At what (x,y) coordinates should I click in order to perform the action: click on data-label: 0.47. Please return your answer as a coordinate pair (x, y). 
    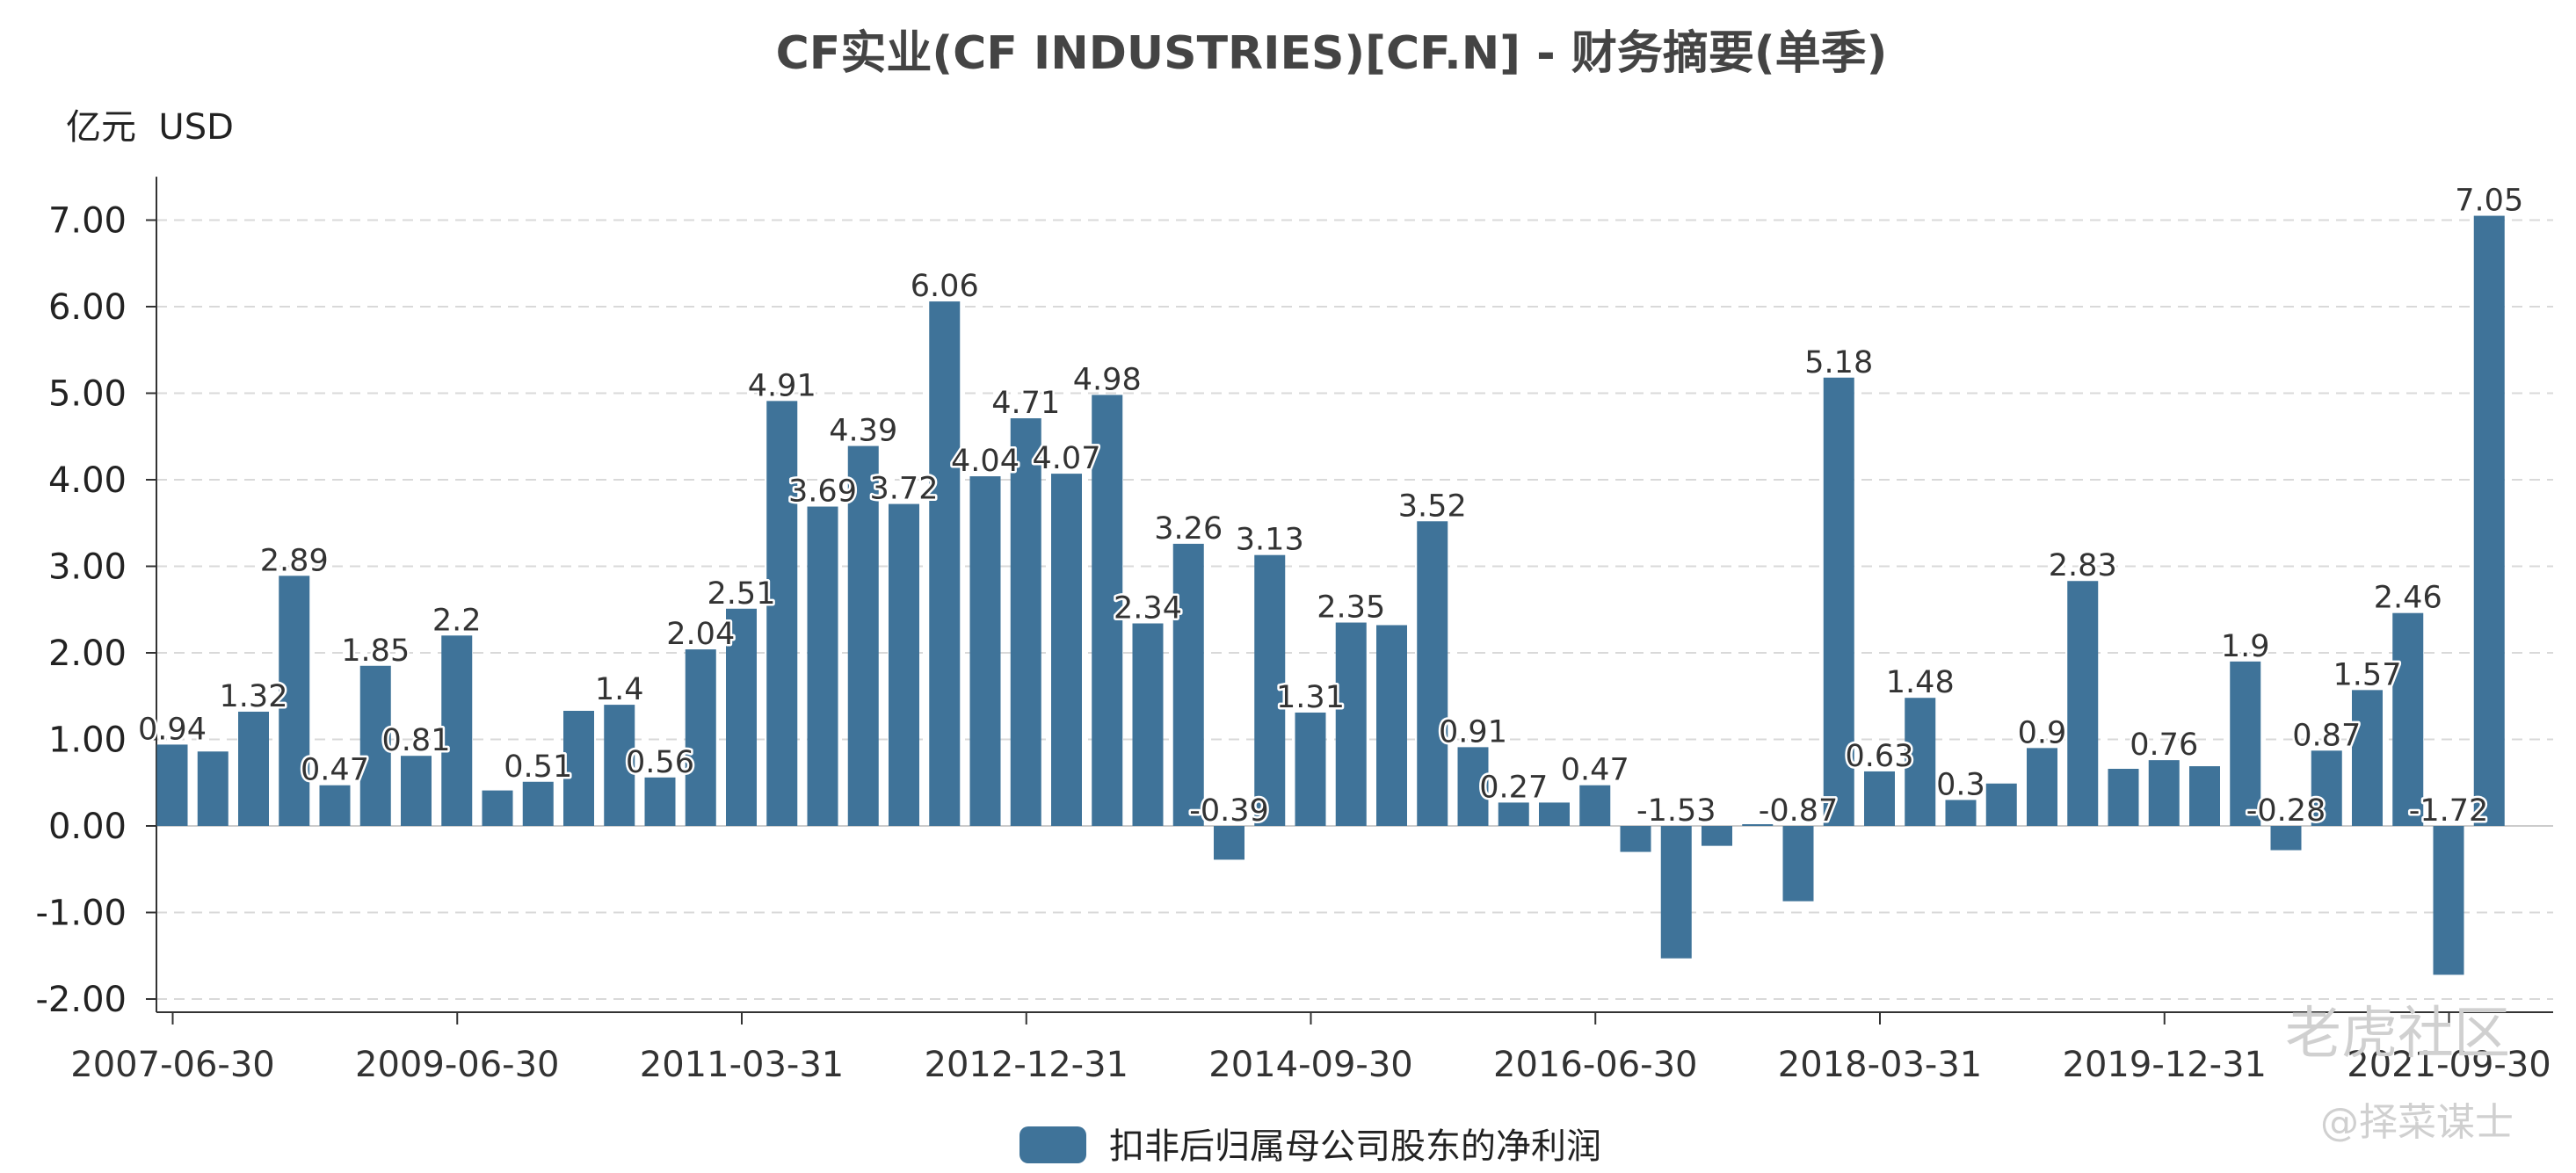
    Looking at the image, I should click on (1595, 770).